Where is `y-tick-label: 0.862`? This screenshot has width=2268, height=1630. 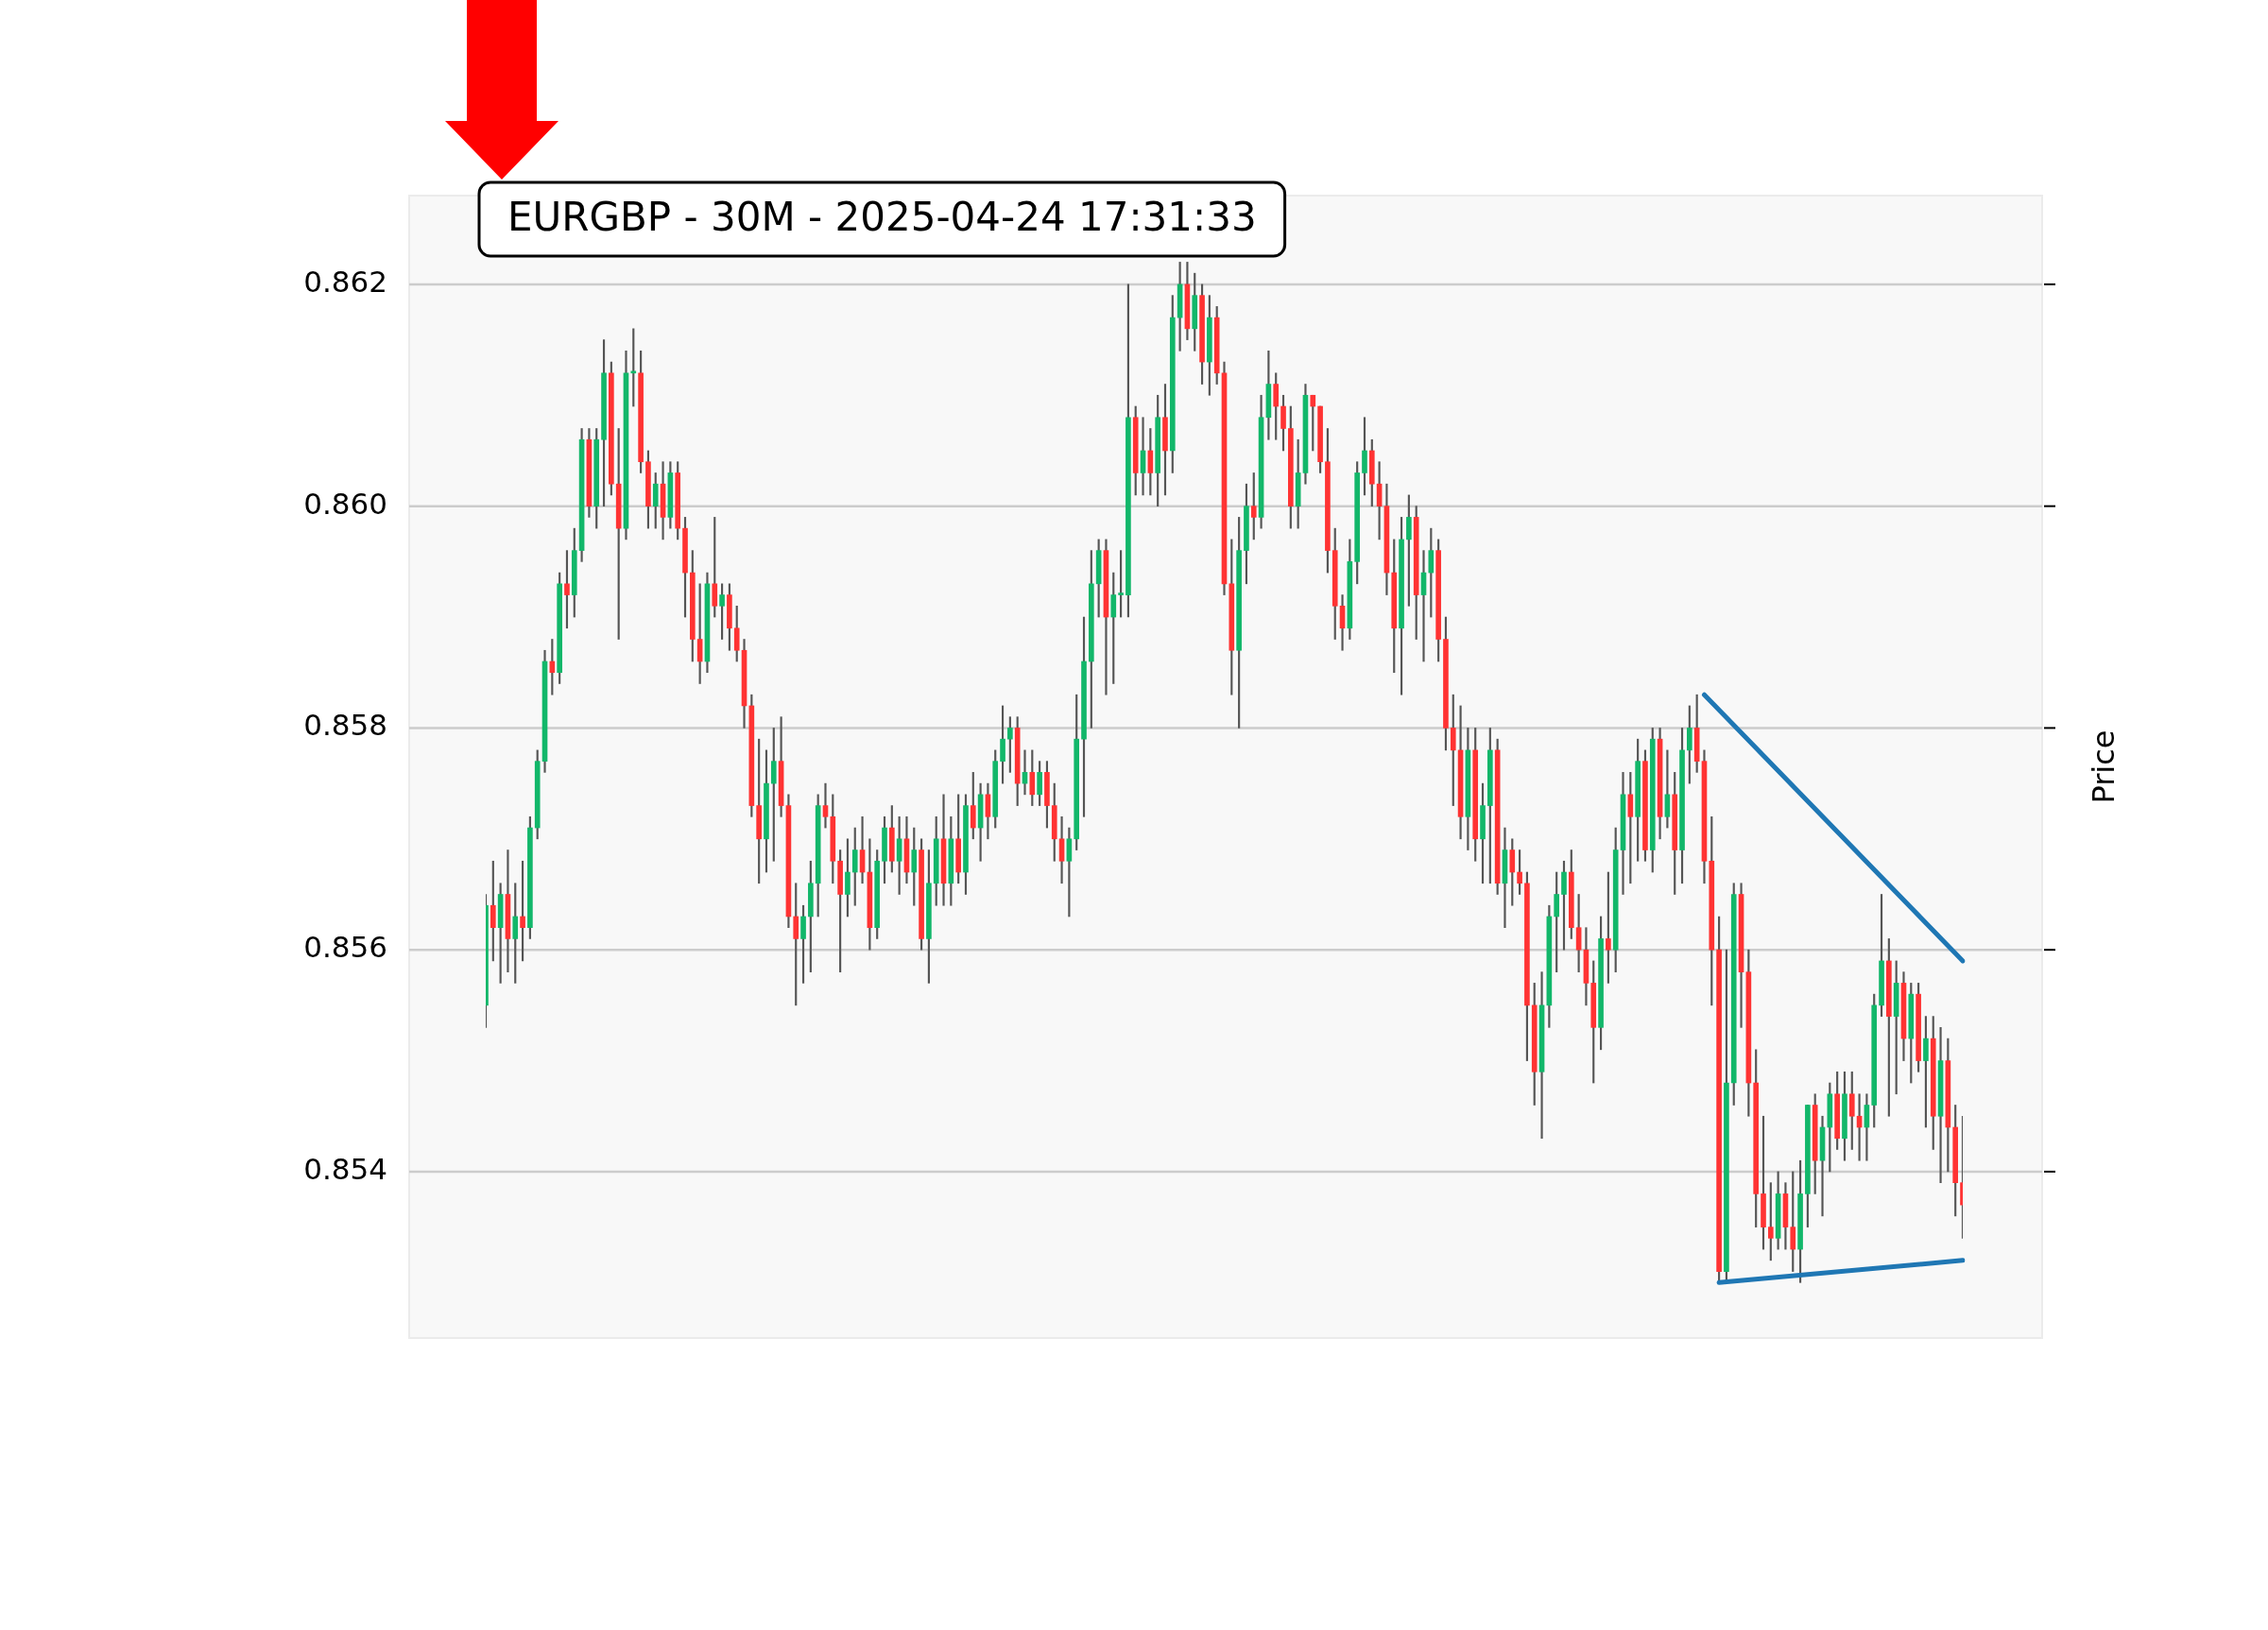
y-tick-label: 0.862 is located at coordinates (345, 282).